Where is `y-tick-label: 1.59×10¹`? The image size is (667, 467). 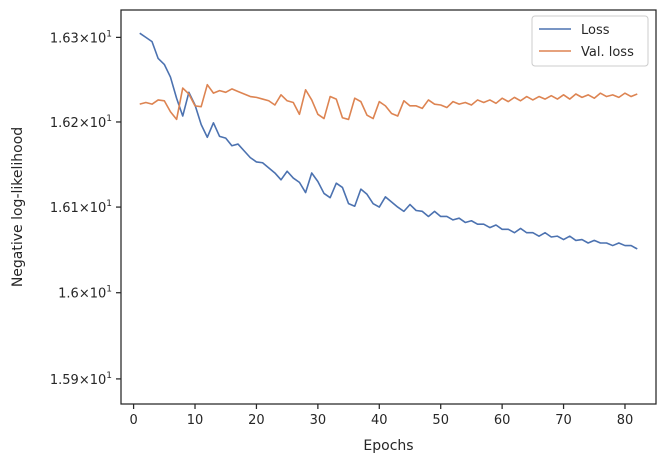
y-tick-label: 1.59×10¹ is located at coordinates (81, 379).